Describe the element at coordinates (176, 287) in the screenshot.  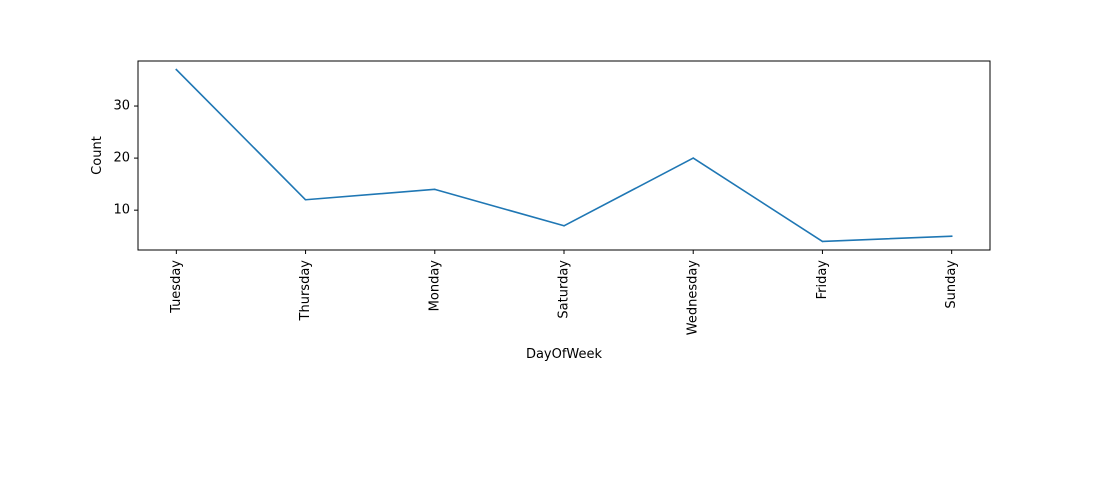
I see `x-tick-label: Tuesday` at that location.